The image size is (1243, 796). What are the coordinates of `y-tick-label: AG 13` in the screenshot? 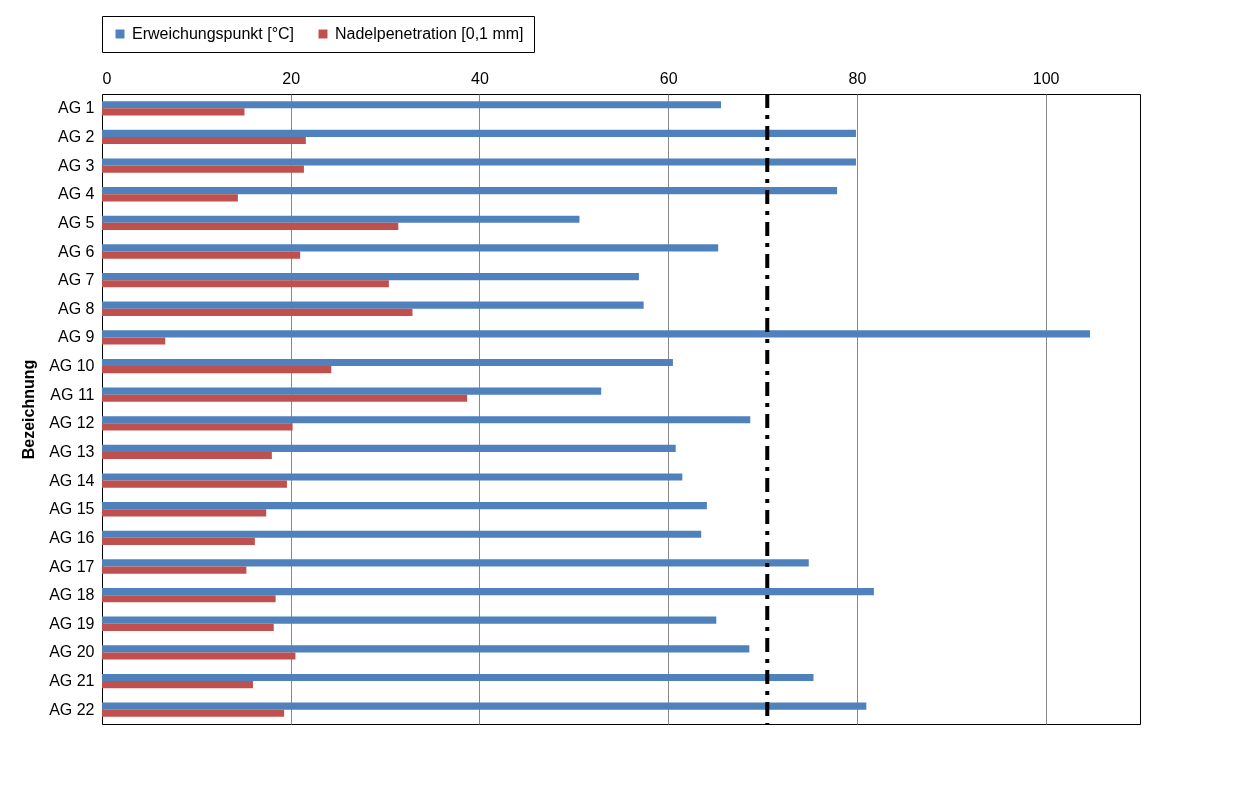 It's located at (72, 451).